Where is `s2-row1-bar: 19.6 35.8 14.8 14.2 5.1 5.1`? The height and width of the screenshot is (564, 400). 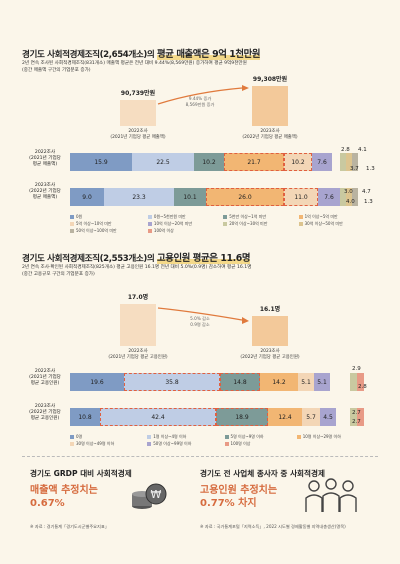
s2-row1-bar: 19.6 35.8 14.8 14.2 5.1 5.1 is located at coordinates (210, 382).